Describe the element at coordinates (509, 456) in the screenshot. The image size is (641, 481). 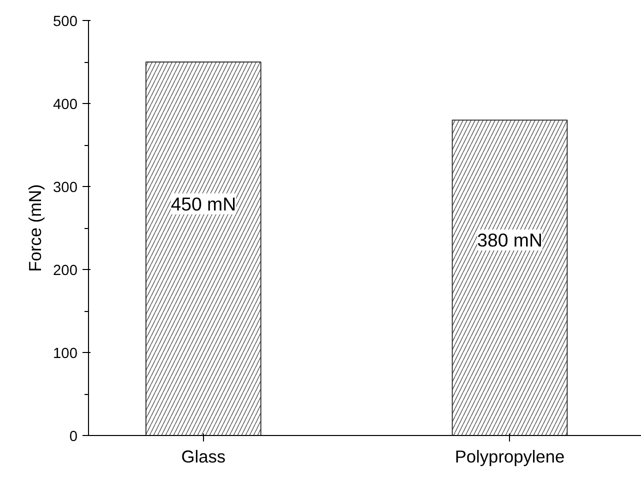
I see `x-tick-label: Polypropylene` at that location.